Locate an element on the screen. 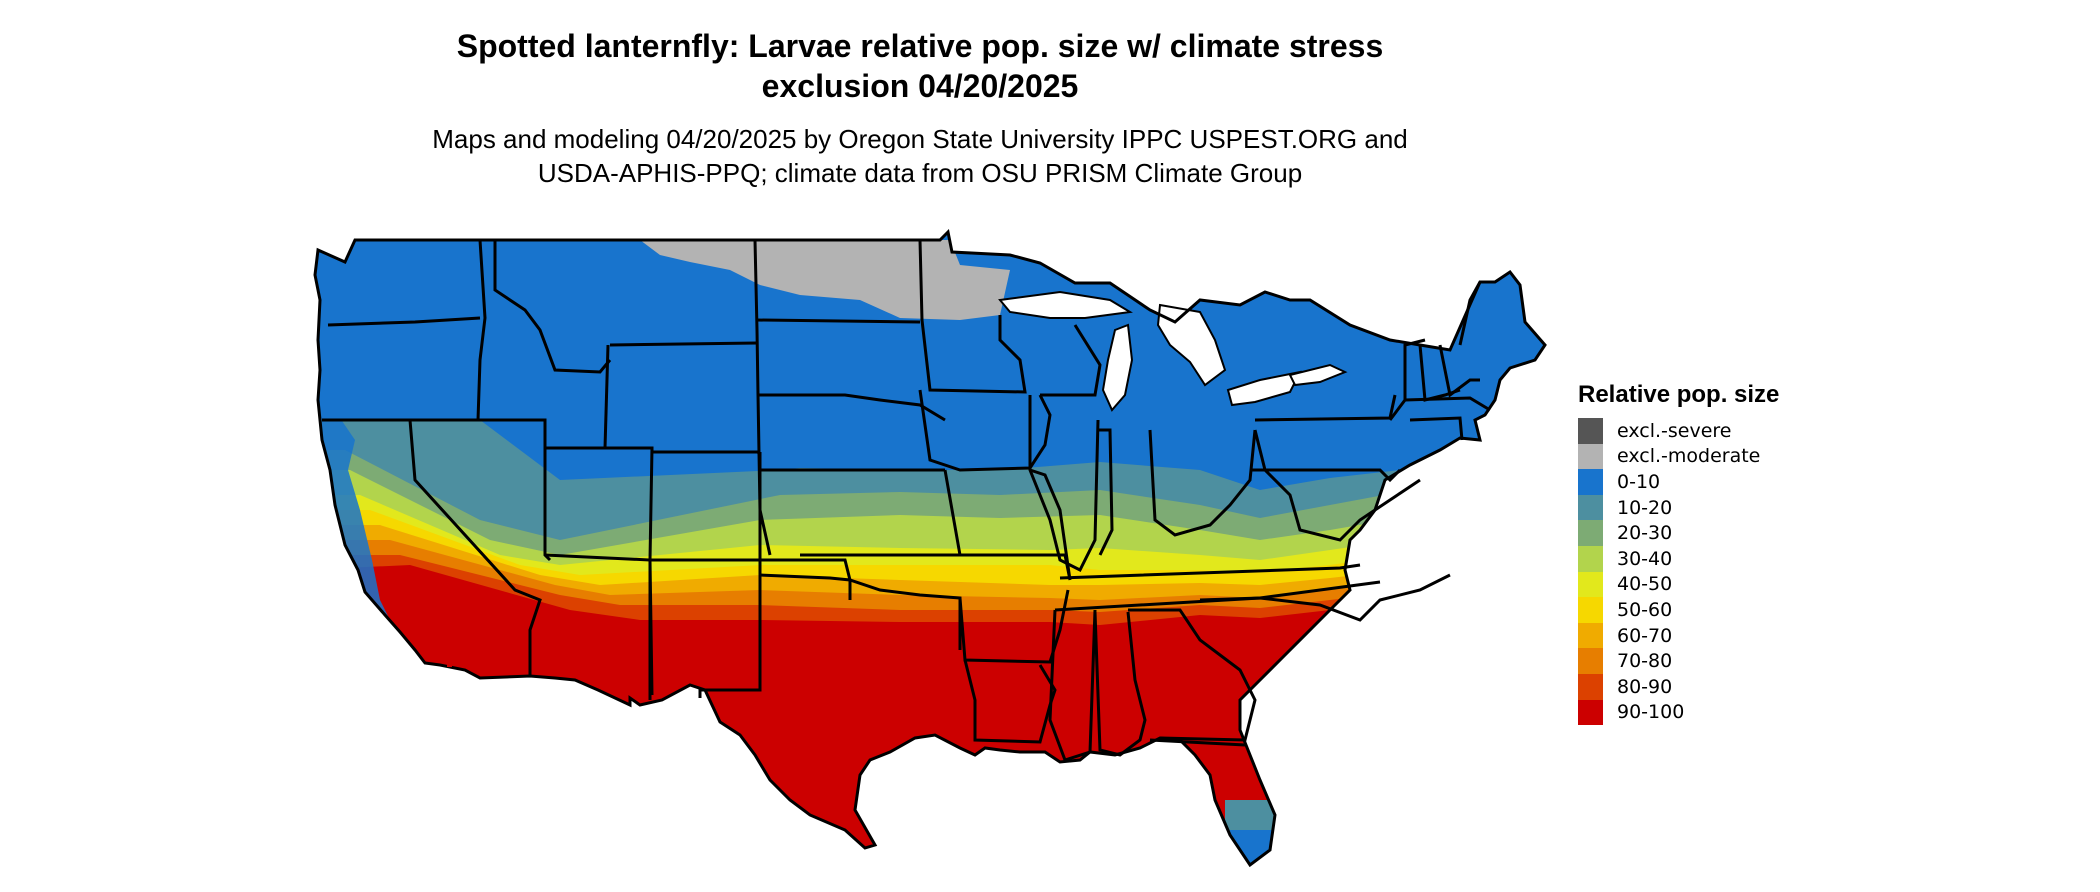 Image resolution: width=2100 pixels, height=892 pixels. legend-item: 50-60 is located at coordinates (1678, 610).